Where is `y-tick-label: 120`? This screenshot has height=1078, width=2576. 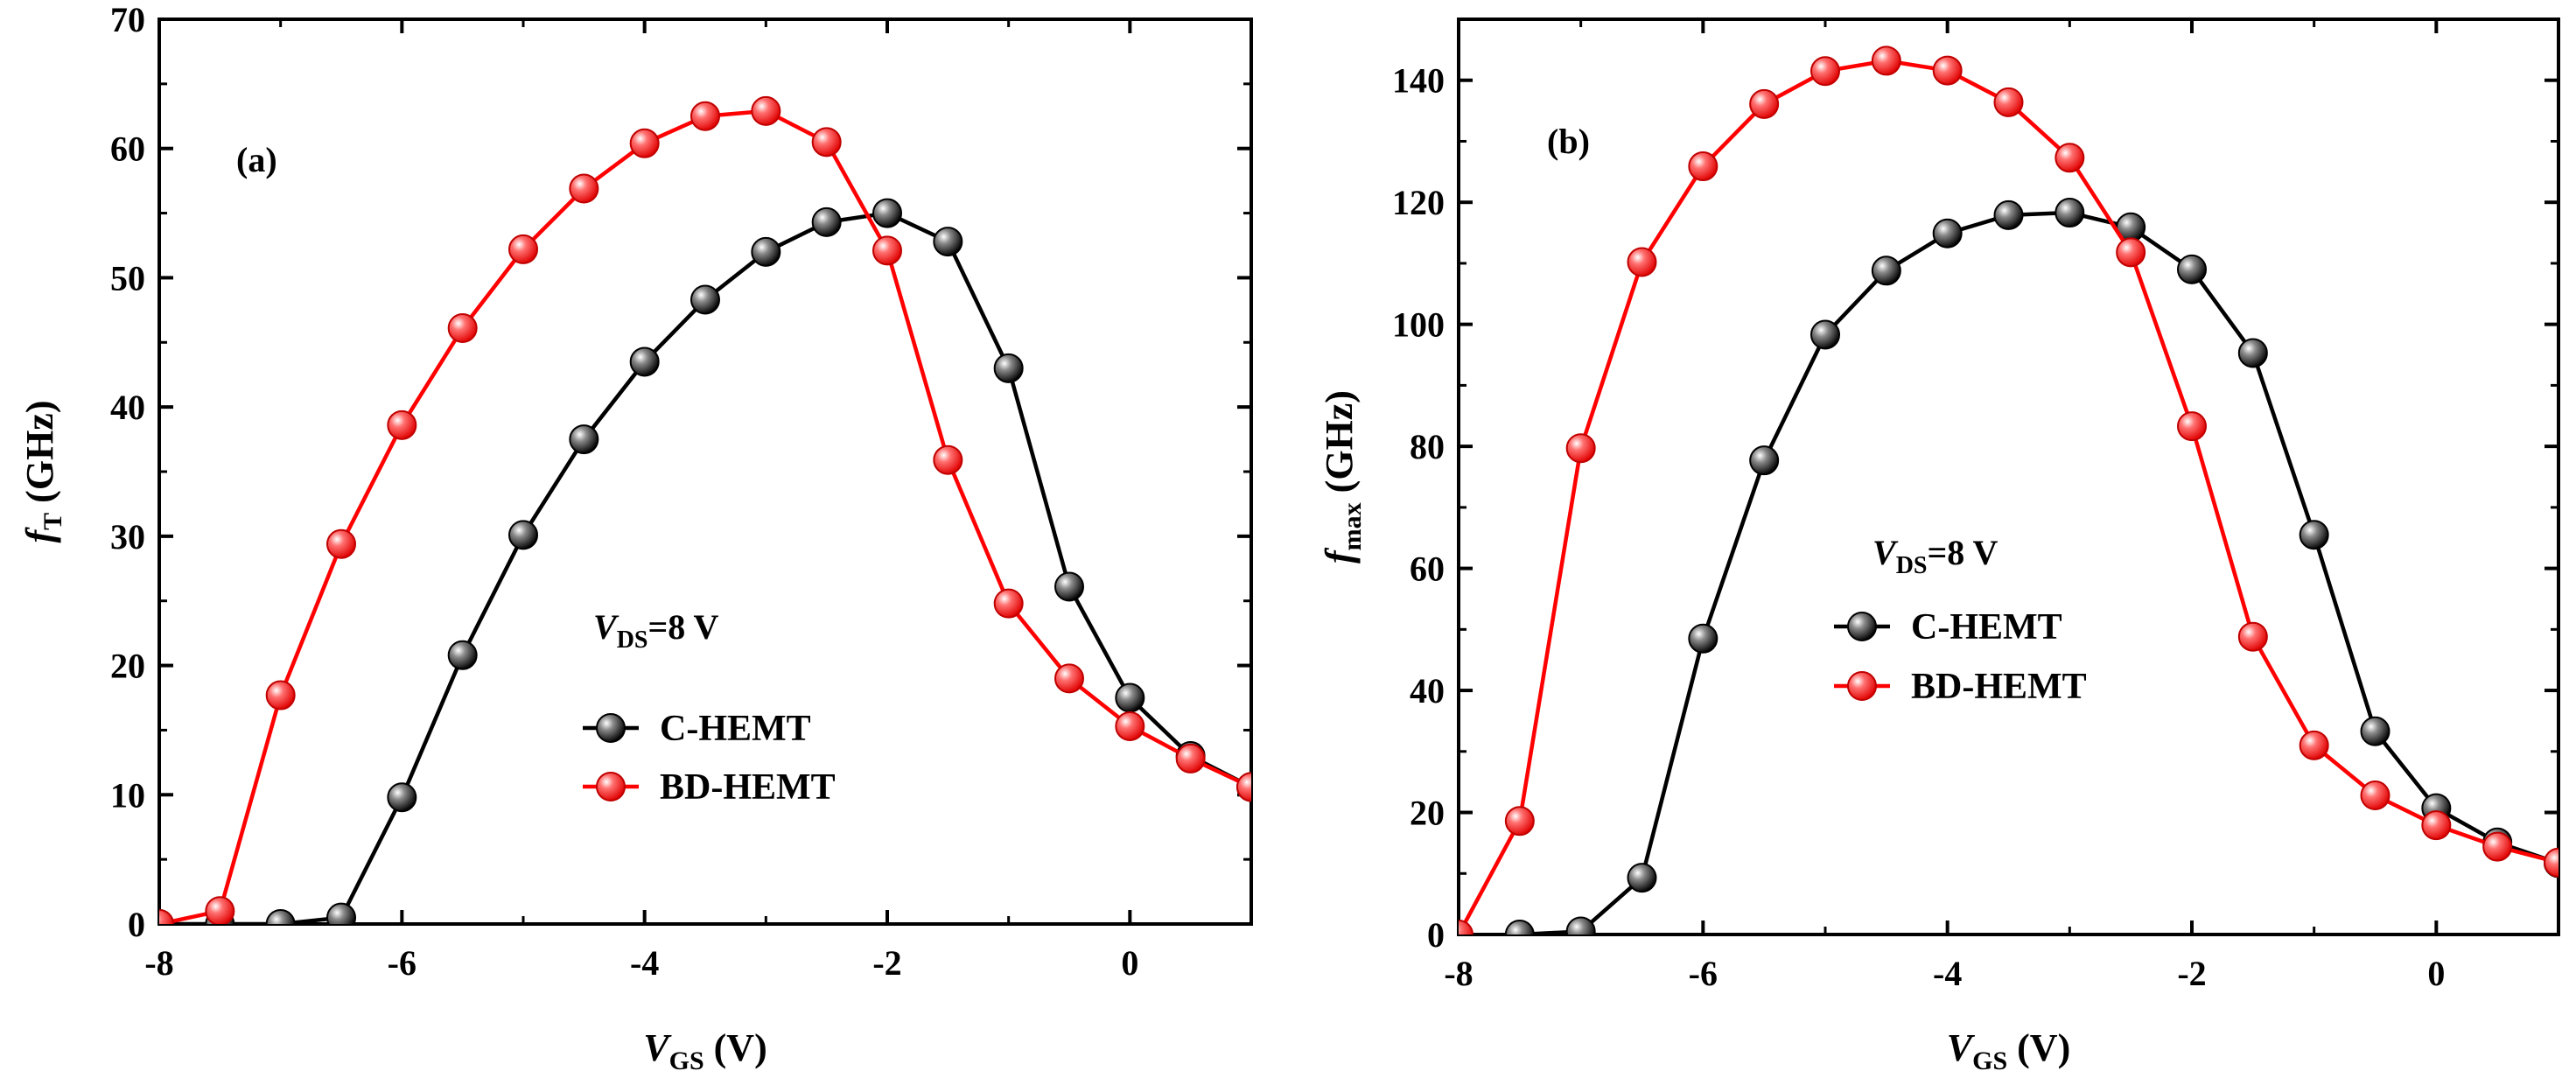
y-tick-label: 120 is located at coordinates (1418, 202).